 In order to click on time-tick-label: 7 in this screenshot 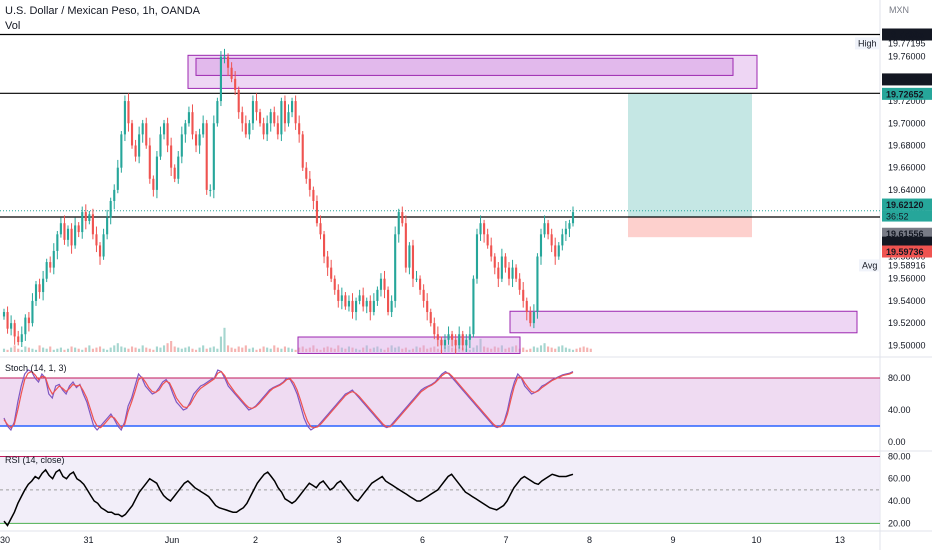, I will do `click(505, 540)`.